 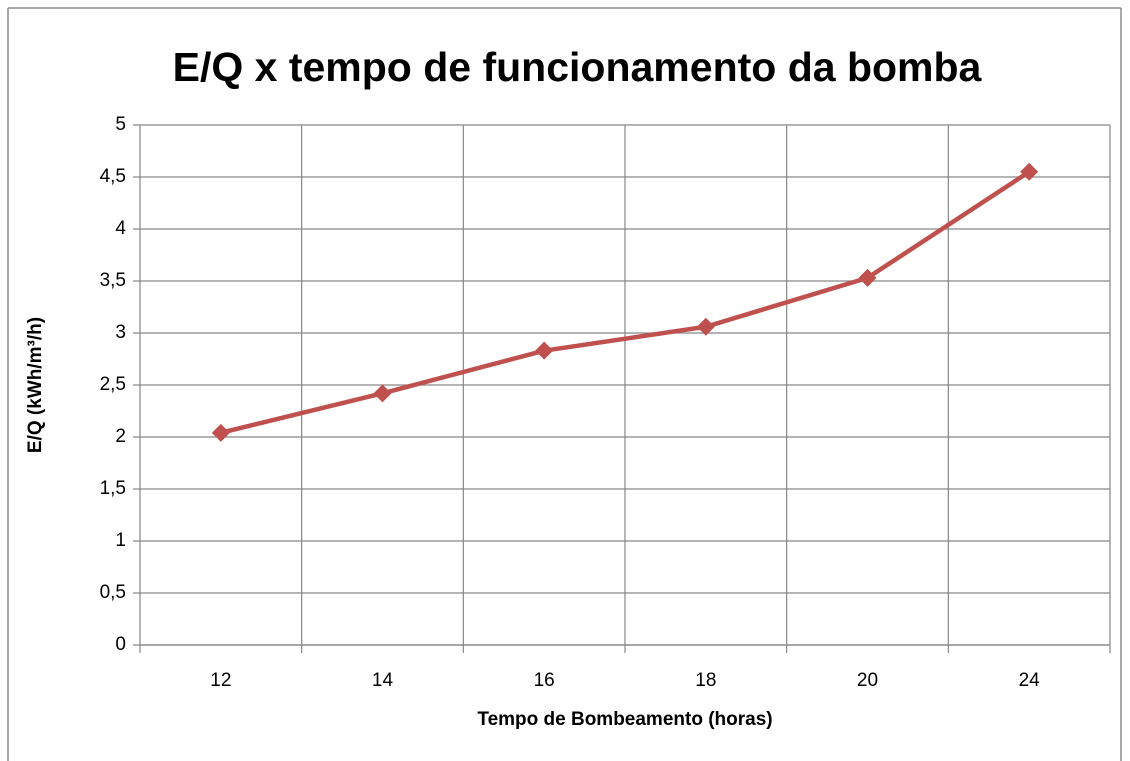 What do you see at coordinates (578, 67) in the screenshot?
I see `chart-title: E/Q x tempo de funcionamento da bomba` at bounding box center [578, 67].